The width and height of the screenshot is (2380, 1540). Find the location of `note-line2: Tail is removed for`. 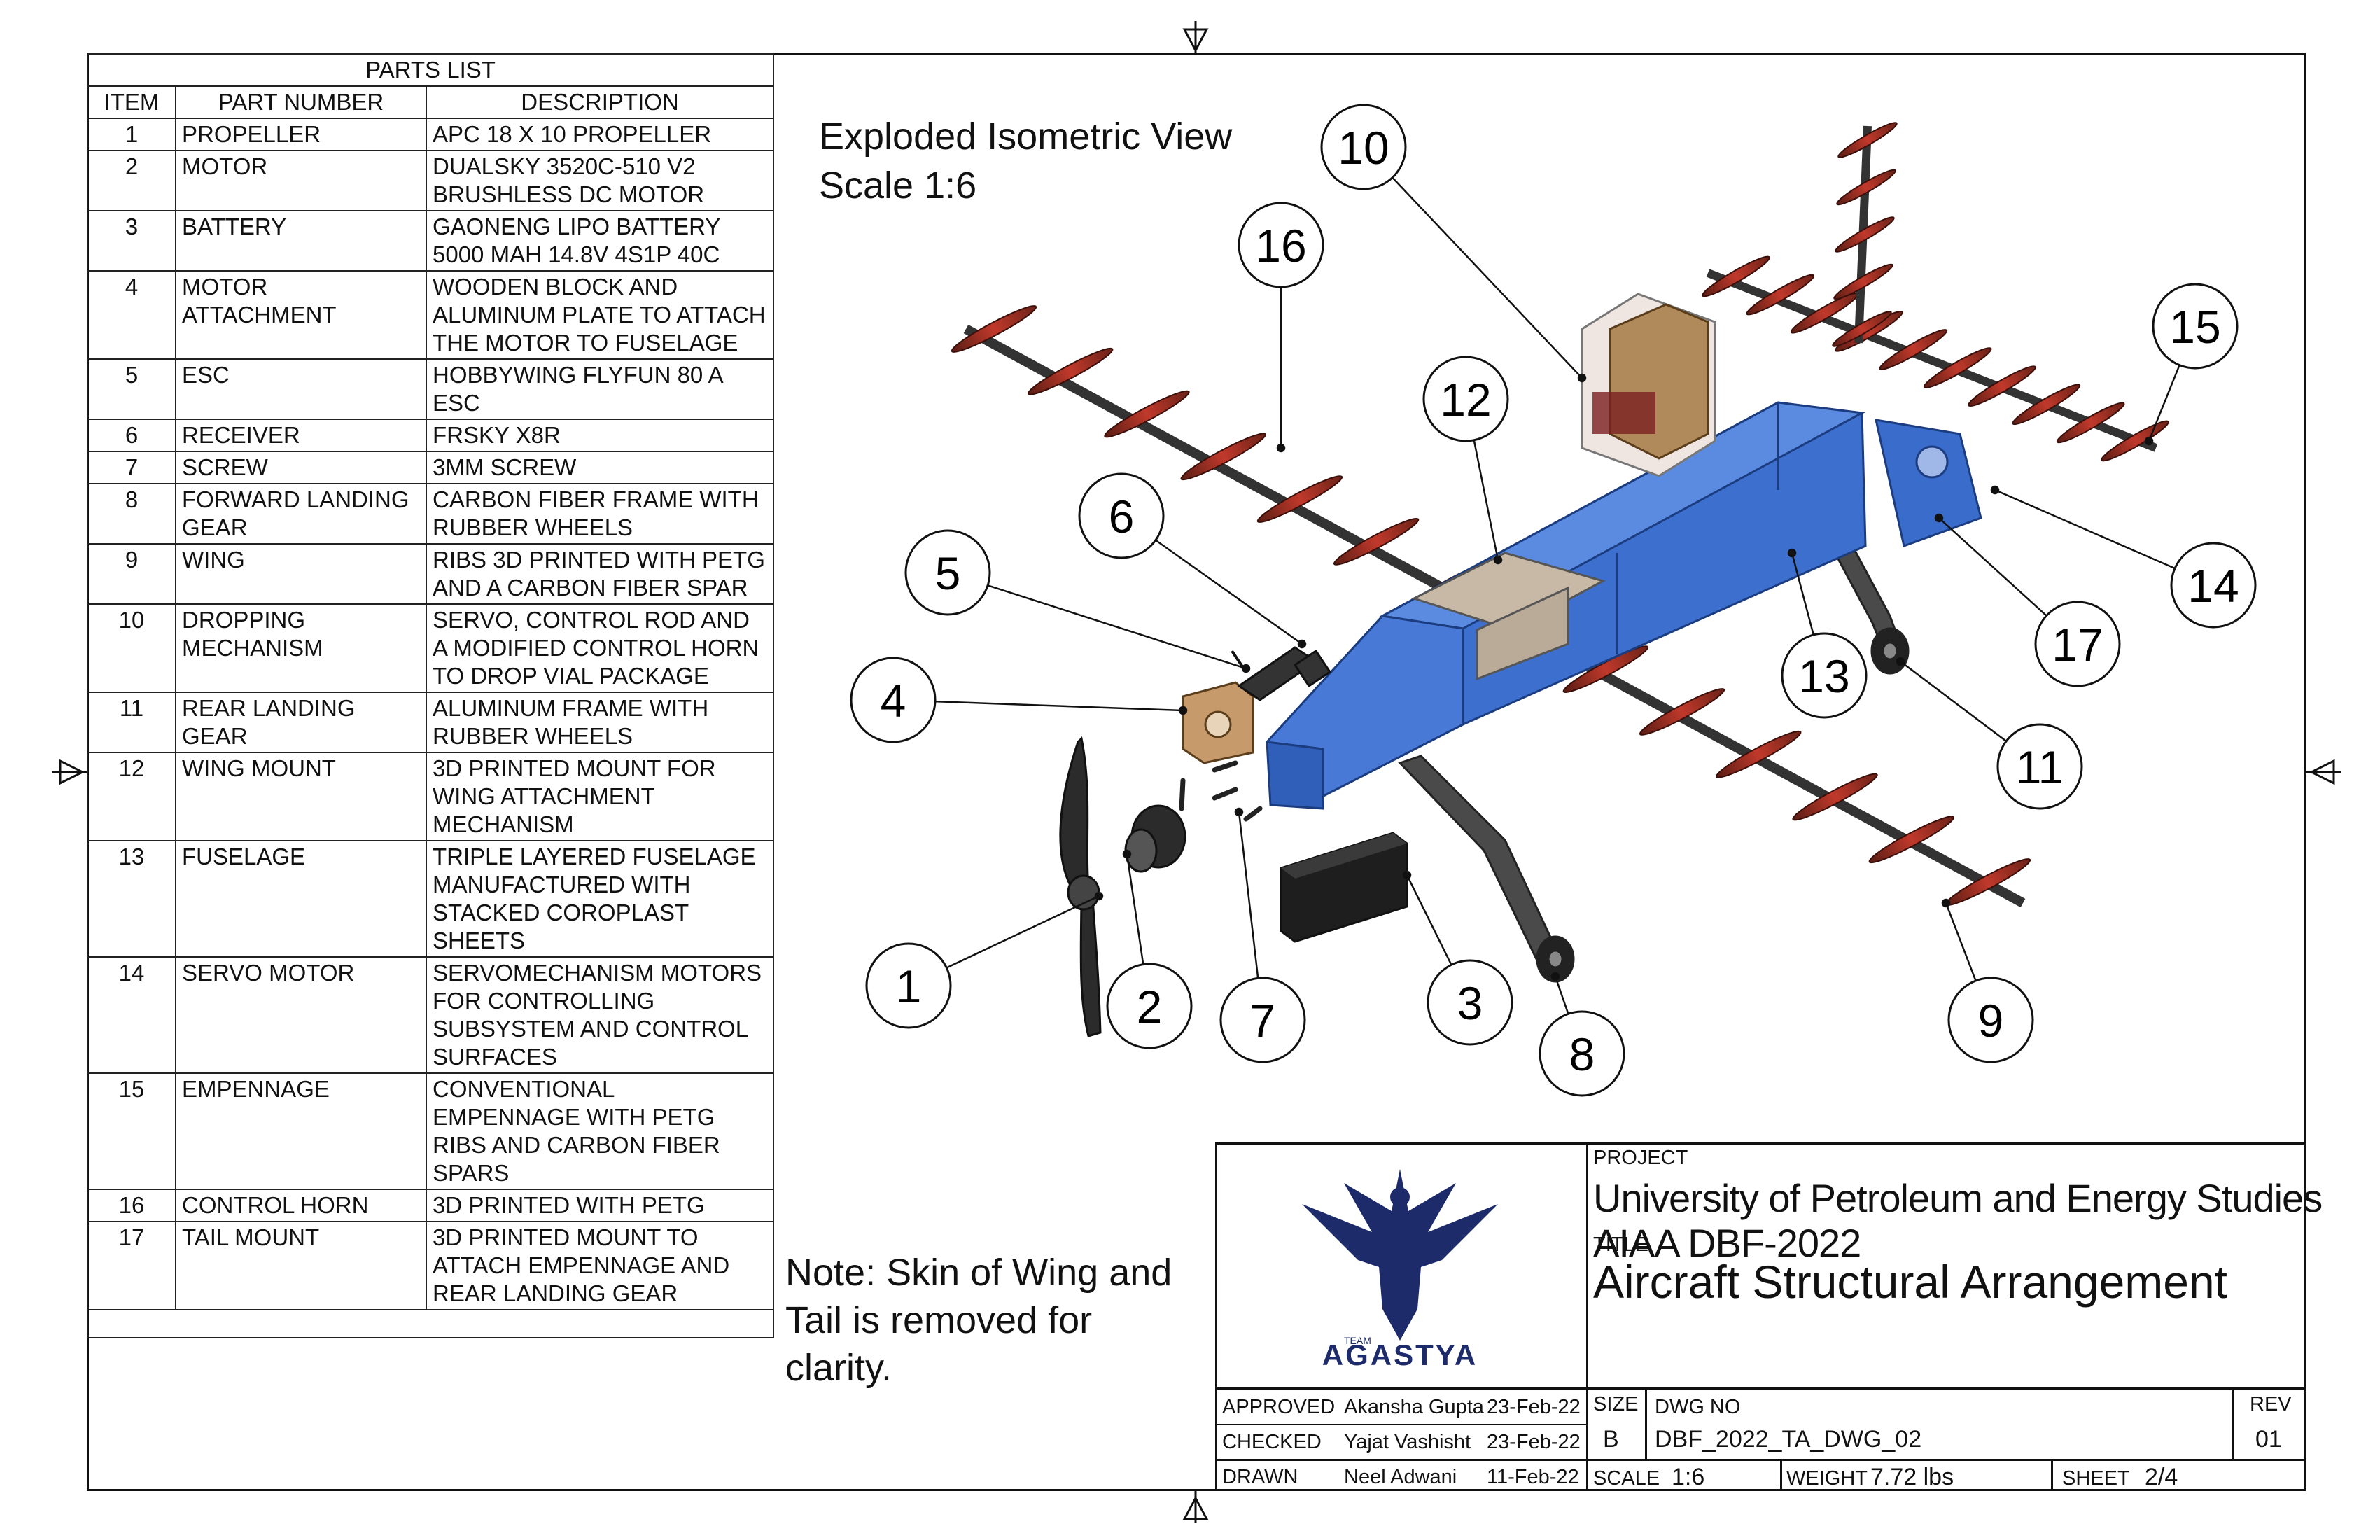

note-line2: Tail is removed for is located at coordinates (939, 1320).